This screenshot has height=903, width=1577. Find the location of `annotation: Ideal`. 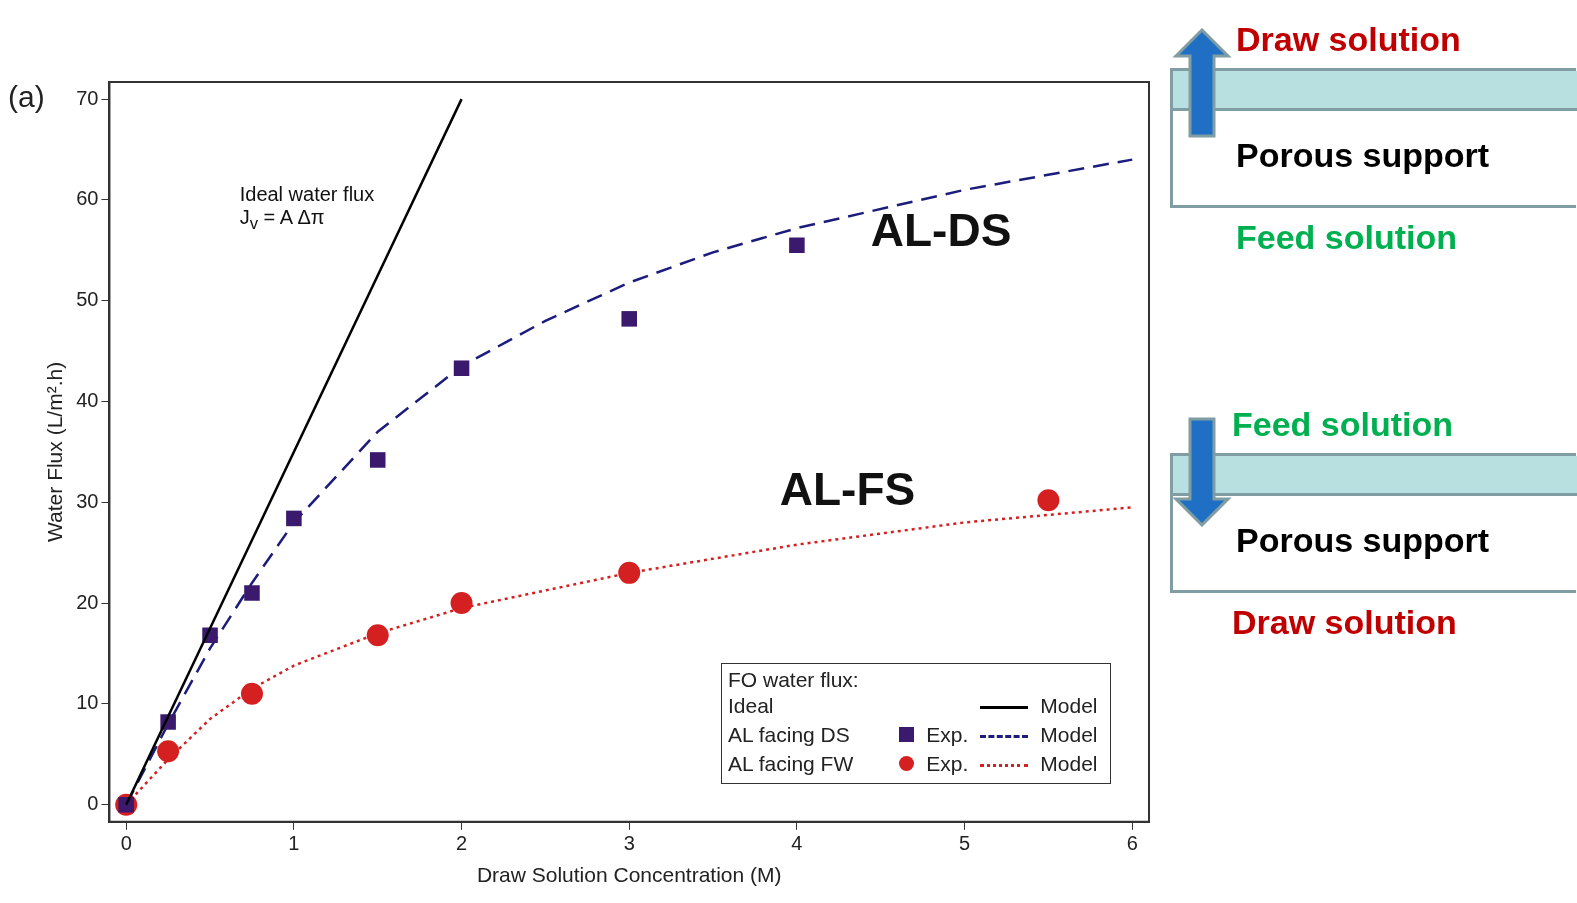

annotation: Ideal is located at coordinates (751, 706).